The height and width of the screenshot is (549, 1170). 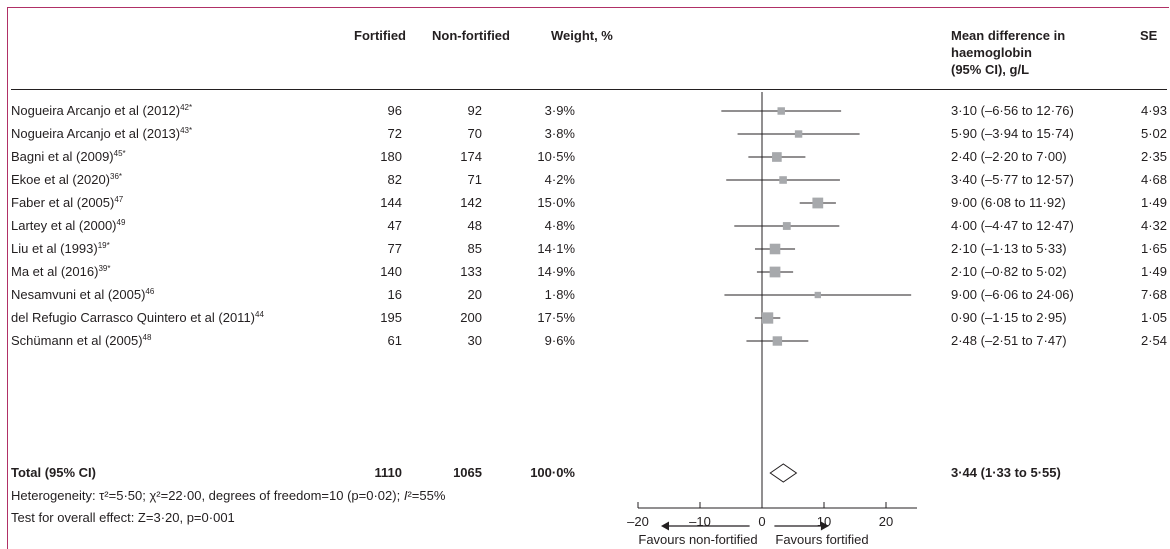 What do you see at coordinates (1153, 156) in the screenshot?
I see `study-se: 2·35` at bounding box center [1153, 156].